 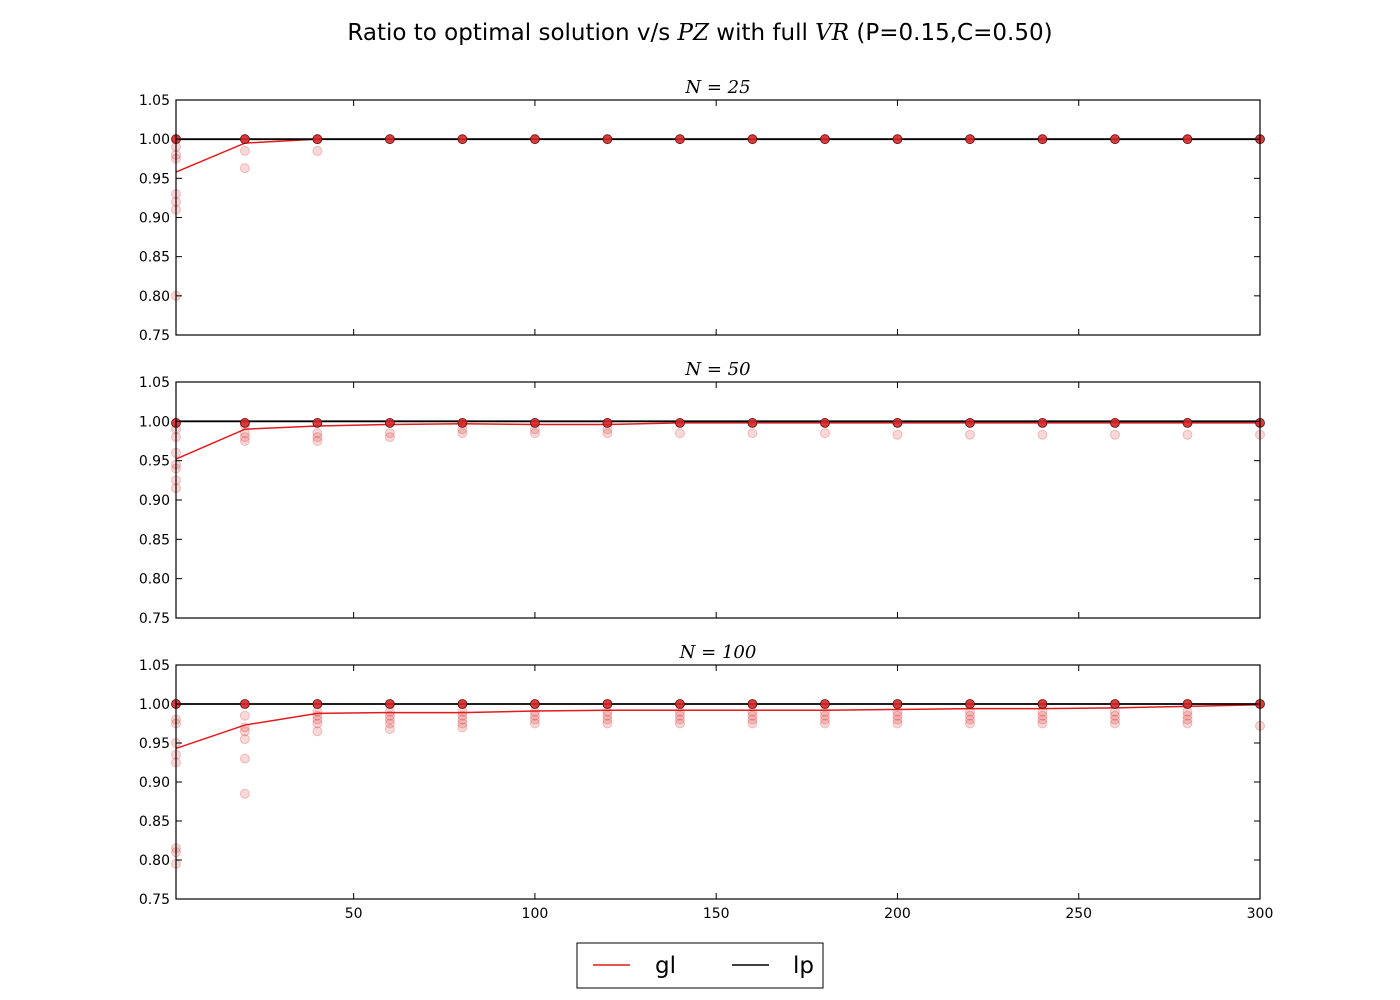 What do you see at coordinates (535, 914) in the screenshot?
I see `x-tick-label: 100` at bounding box center [535, 914].